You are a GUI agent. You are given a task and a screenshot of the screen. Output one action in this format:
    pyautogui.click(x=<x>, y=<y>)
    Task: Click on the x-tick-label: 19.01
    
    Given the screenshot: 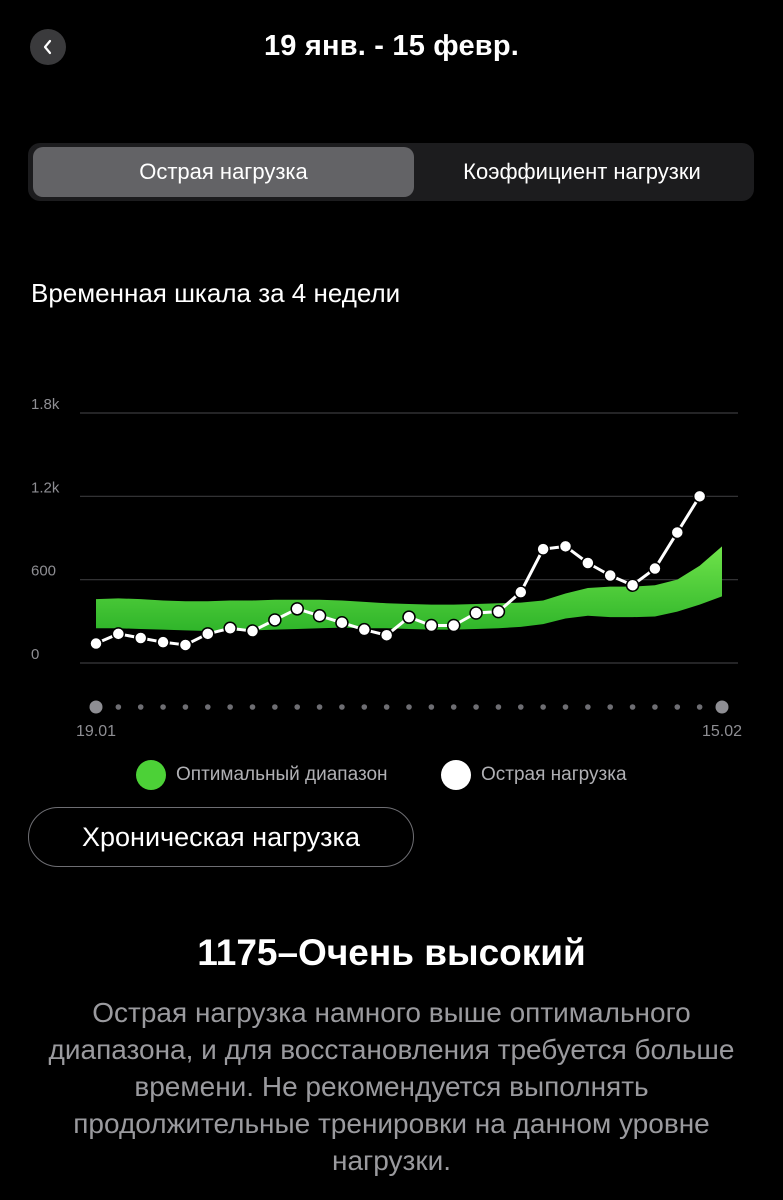 What is the action you would take?
    pyautogui.click(x=96, y=731)
    